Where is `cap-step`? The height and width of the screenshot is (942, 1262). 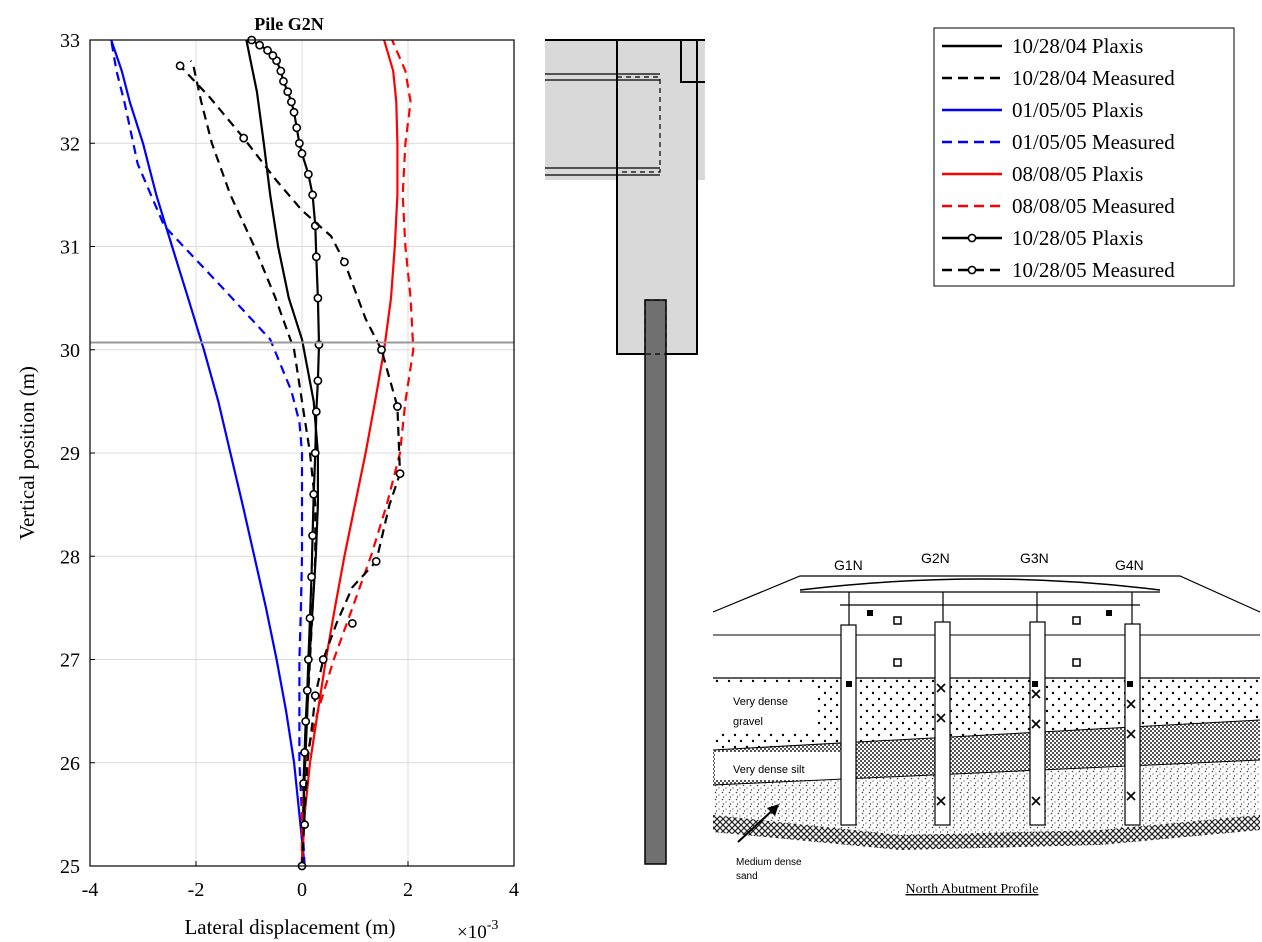 cap-step is located at coordinates (692, 61).